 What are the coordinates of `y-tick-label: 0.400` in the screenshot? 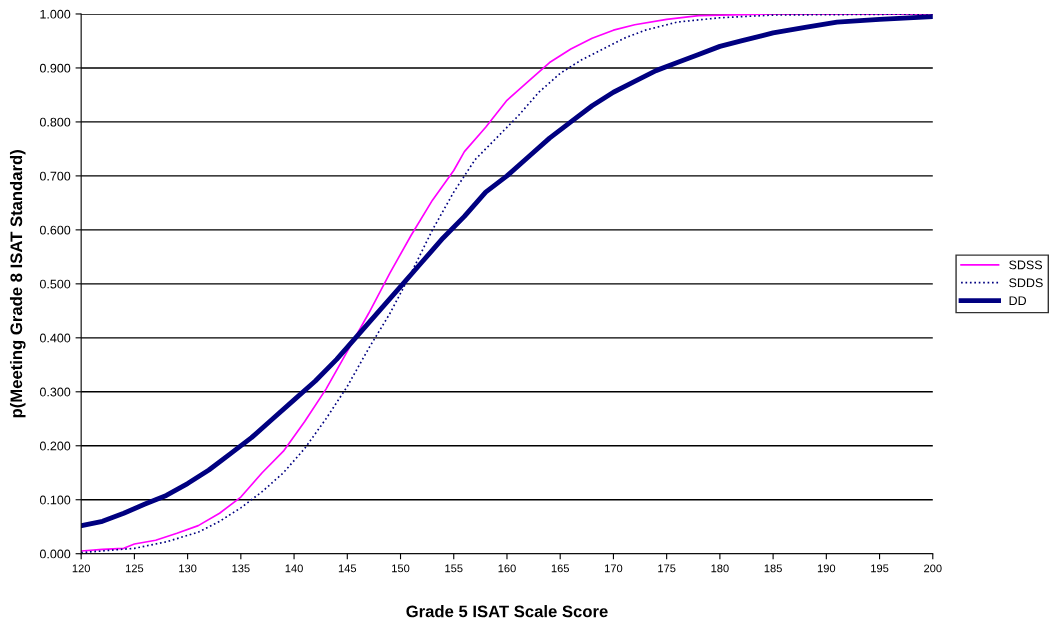 It's located at (55, 338).